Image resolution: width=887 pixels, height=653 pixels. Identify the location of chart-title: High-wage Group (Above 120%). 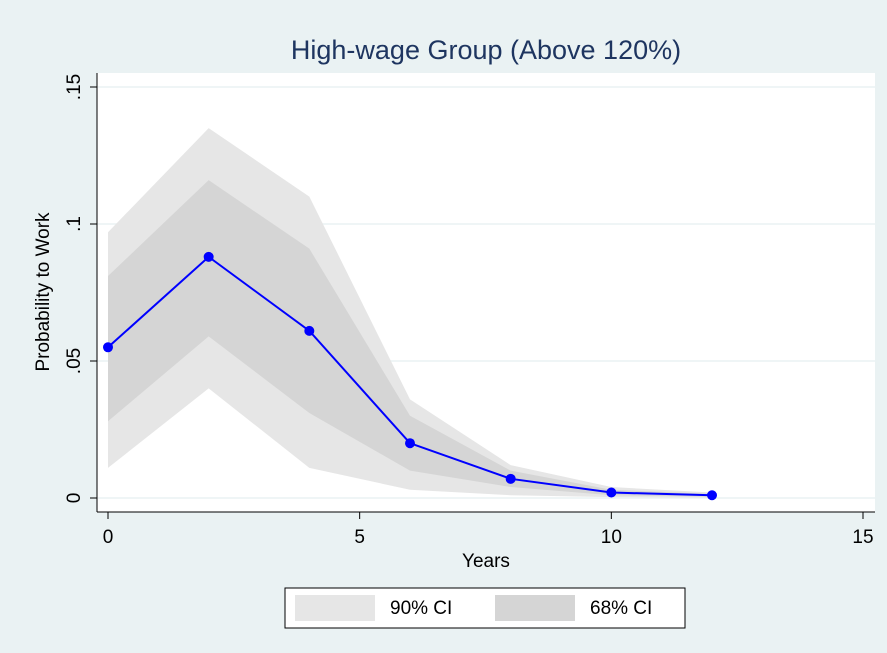
(486, 50).